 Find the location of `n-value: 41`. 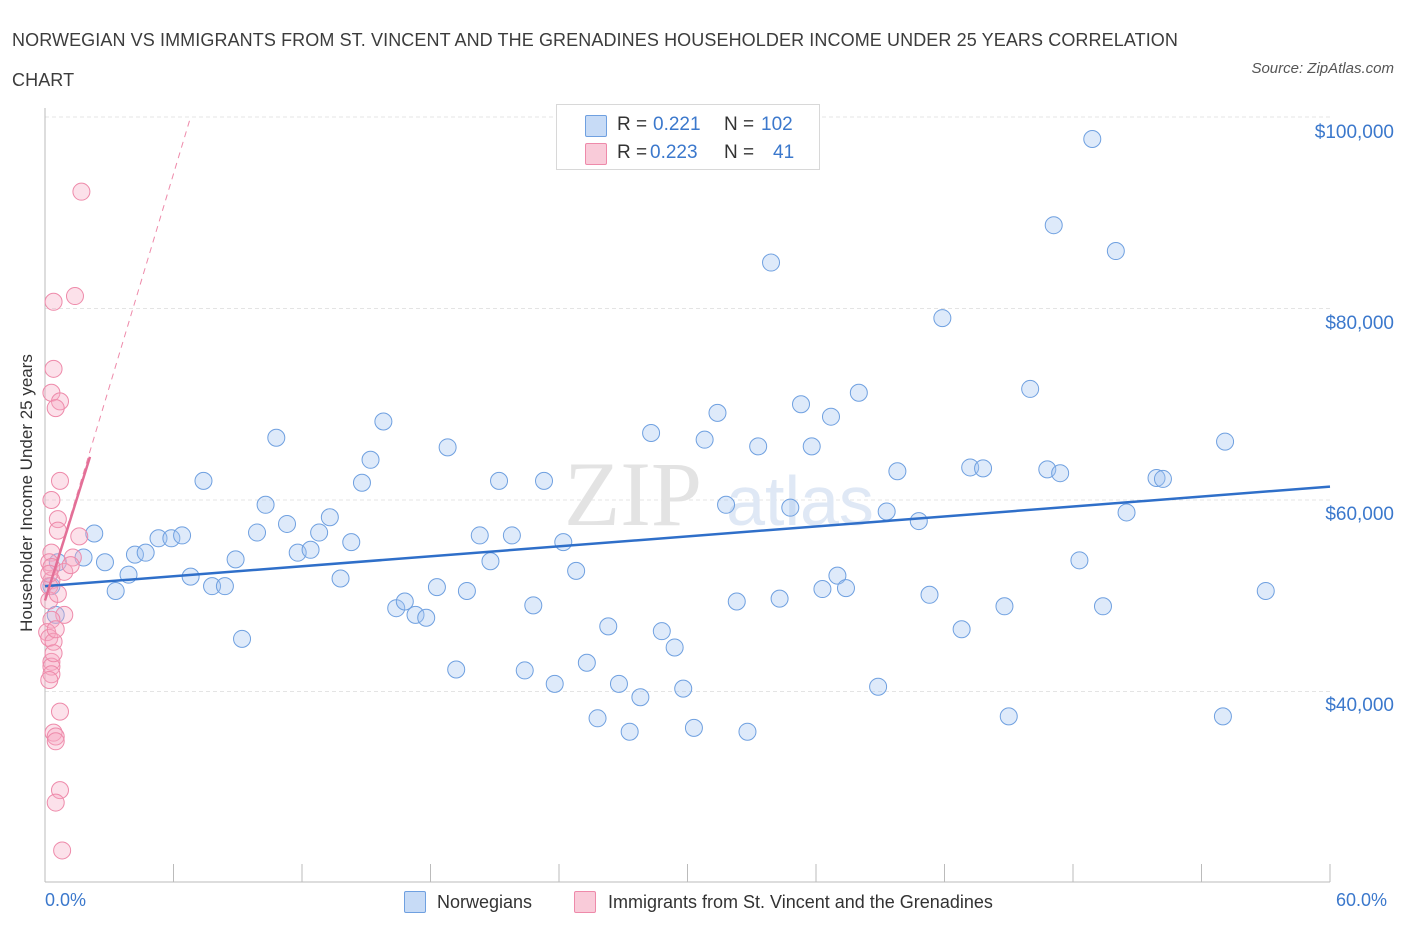

n-value: 41 is located at coordinates (784, 152).